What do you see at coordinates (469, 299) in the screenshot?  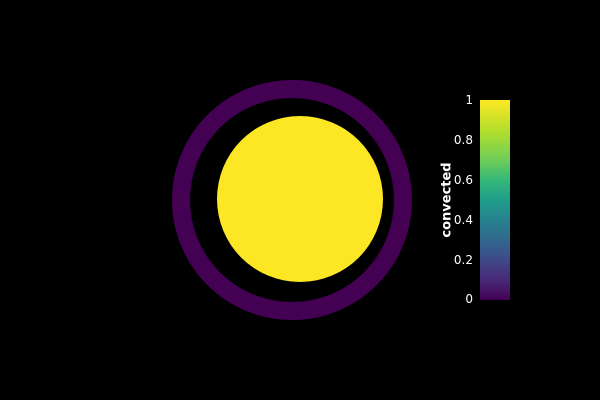 I see `colorbar-tick-label: 0` at bounding box center [469, 299].